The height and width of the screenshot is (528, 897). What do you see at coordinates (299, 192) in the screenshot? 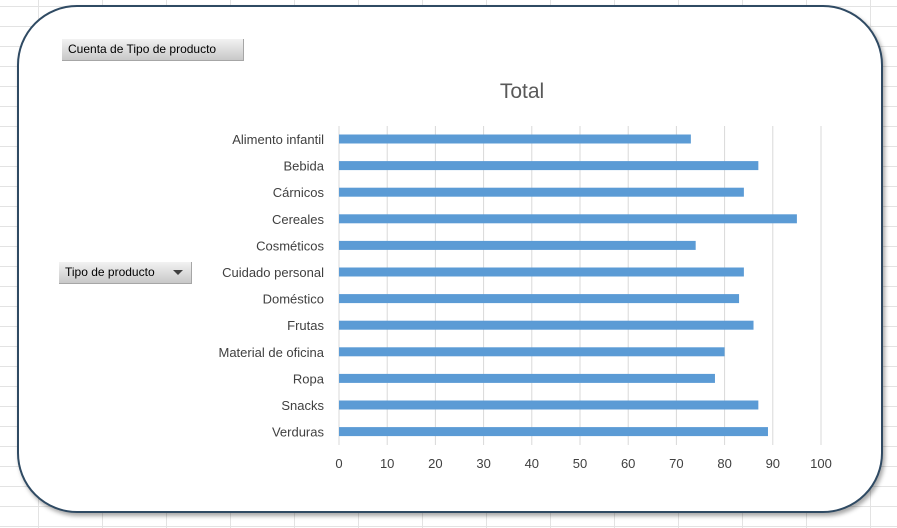
I see `category-label: Cárnicos` at bounding box center [299, 192].